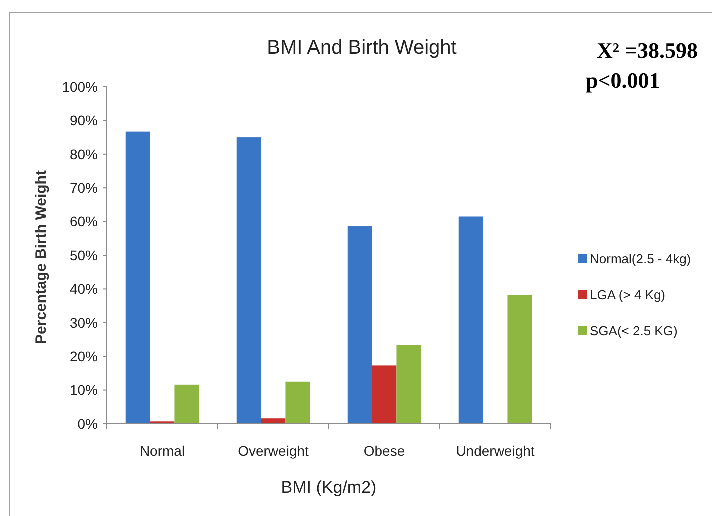 The width and height of the screenshot is (712, 516). What do you see at coordinates (623, 80) in the screenshot?
I see `text: p<0.001` at bounding box center [623, 80].